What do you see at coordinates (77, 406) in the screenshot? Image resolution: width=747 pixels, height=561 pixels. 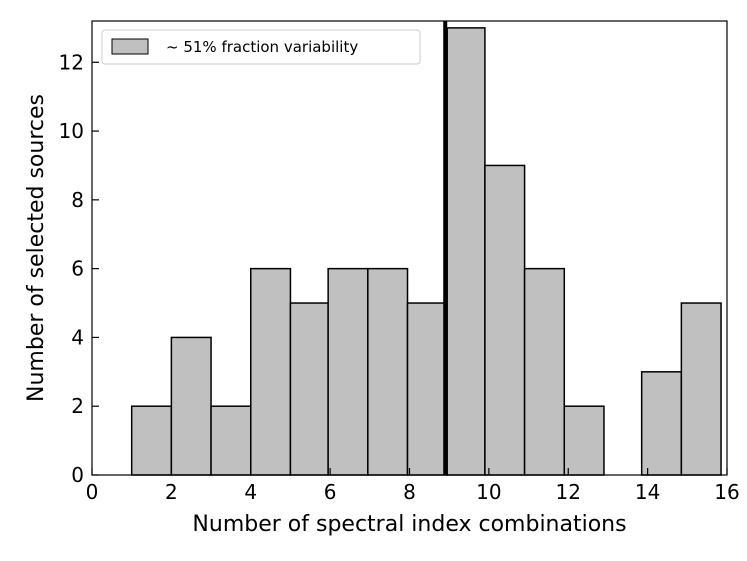 I see `y-tick-label-2: 2` at bounding box center [77, 406].